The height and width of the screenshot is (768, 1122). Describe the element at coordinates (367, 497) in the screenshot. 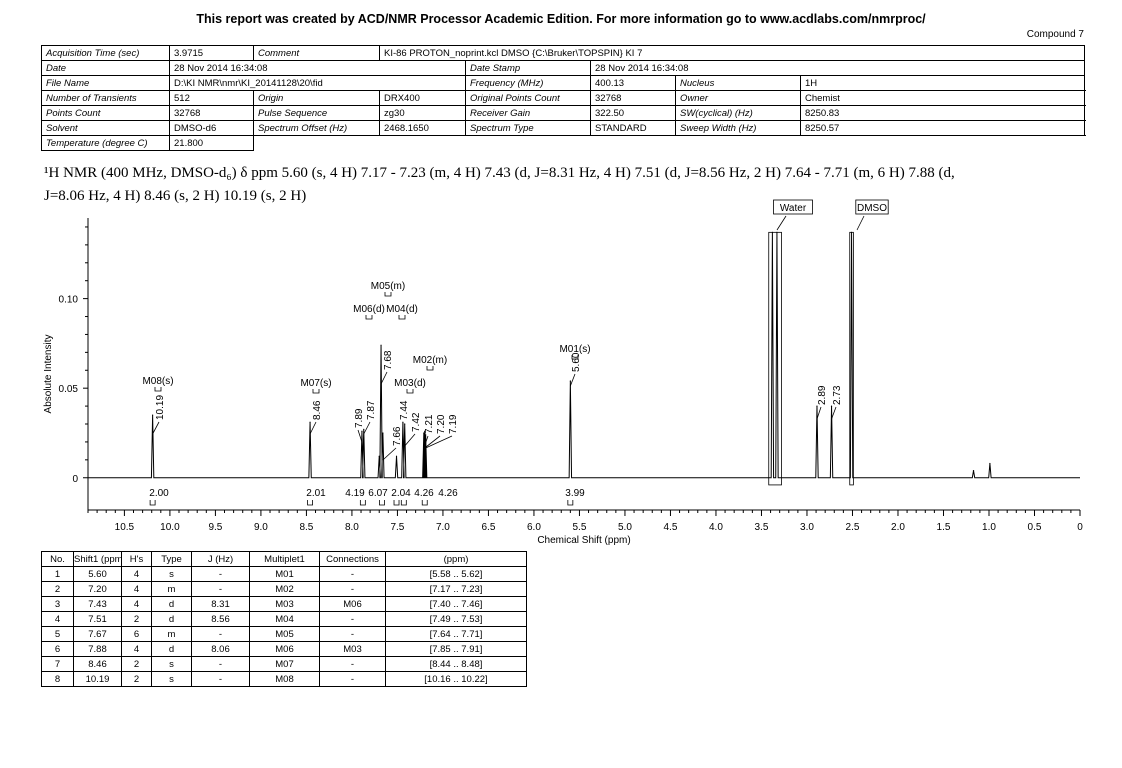

I see `integral-markers: 2.00 2.01 4.19 6.07 2.04 4.26 4.26 3.99` at that location.